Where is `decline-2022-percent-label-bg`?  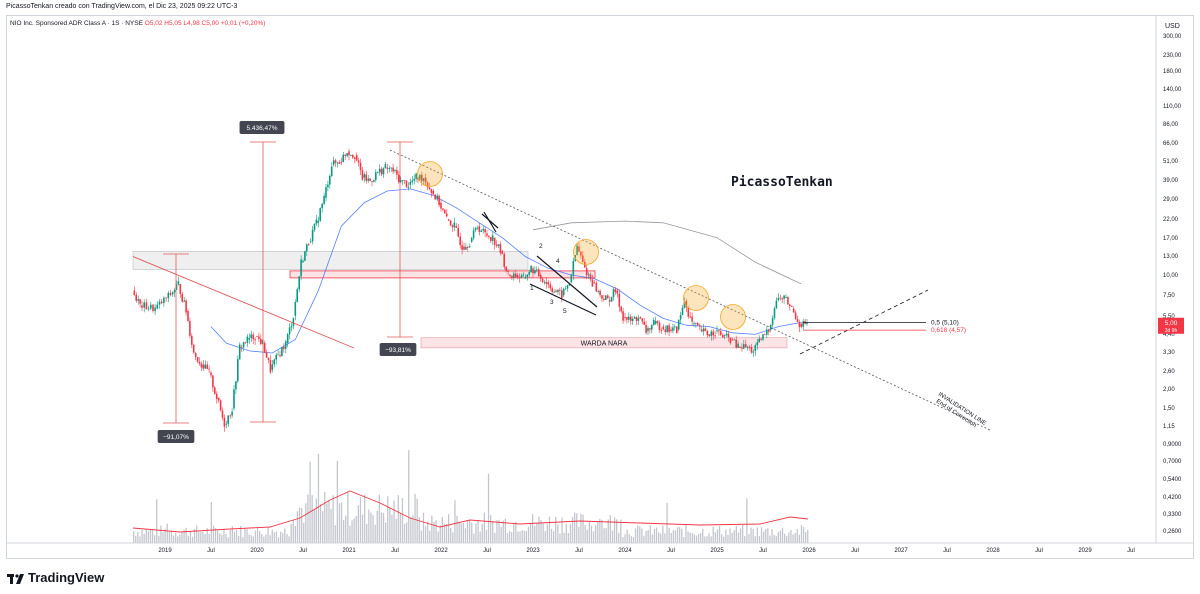 decline-2022-percent-label-bg is located at coordinates (398, 349).